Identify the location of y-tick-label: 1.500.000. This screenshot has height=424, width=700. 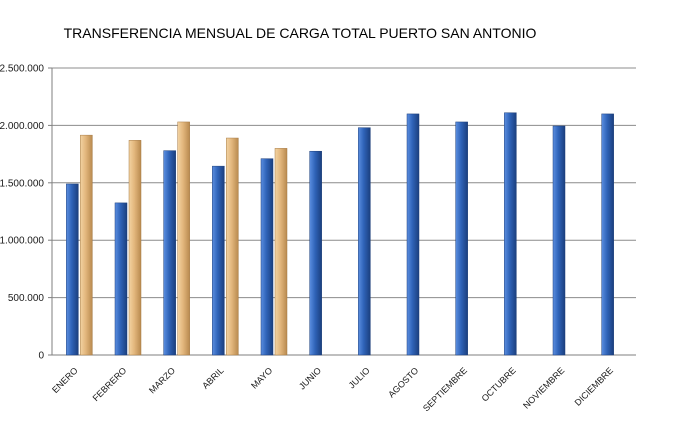
(22, 183).